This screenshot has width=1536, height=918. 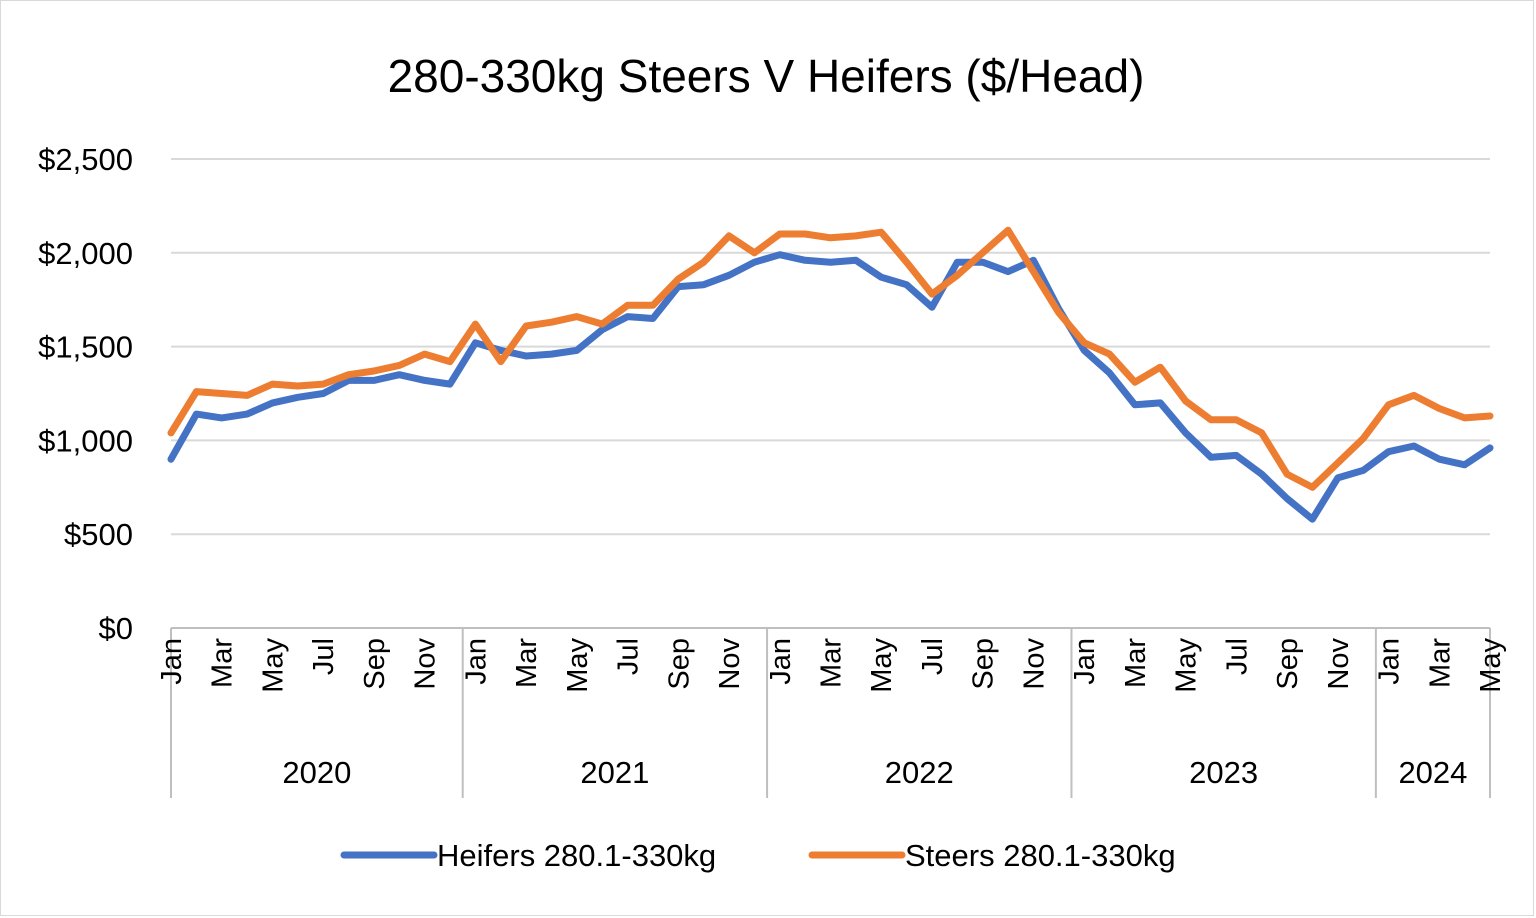 I want to click on legend-label: Steers 280.1-330kg, so click(x=1040, y=855).